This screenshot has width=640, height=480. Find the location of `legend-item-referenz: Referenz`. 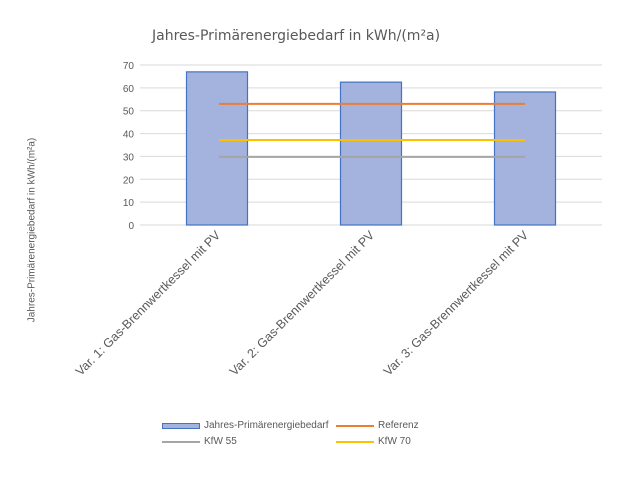

legend-item-referenz: Referenz is located at coordinates (377, 425).